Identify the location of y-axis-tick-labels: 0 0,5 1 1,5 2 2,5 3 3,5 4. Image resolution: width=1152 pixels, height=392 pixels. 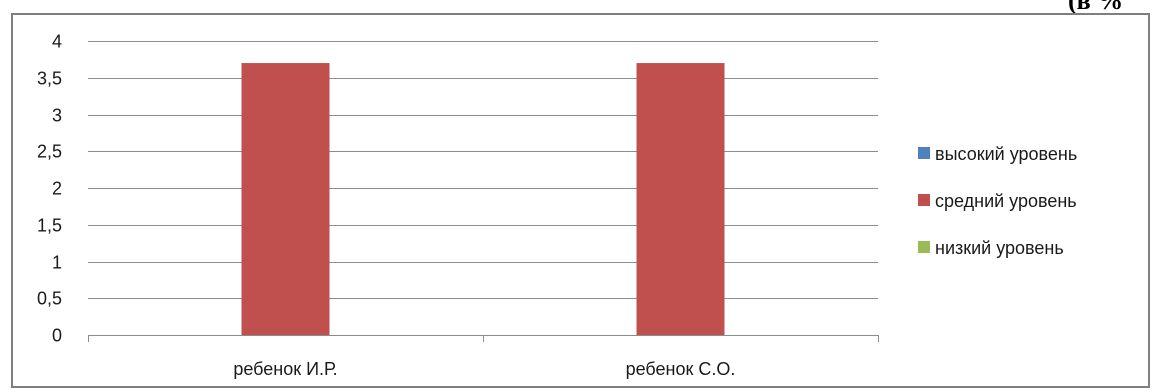
(49, 189).